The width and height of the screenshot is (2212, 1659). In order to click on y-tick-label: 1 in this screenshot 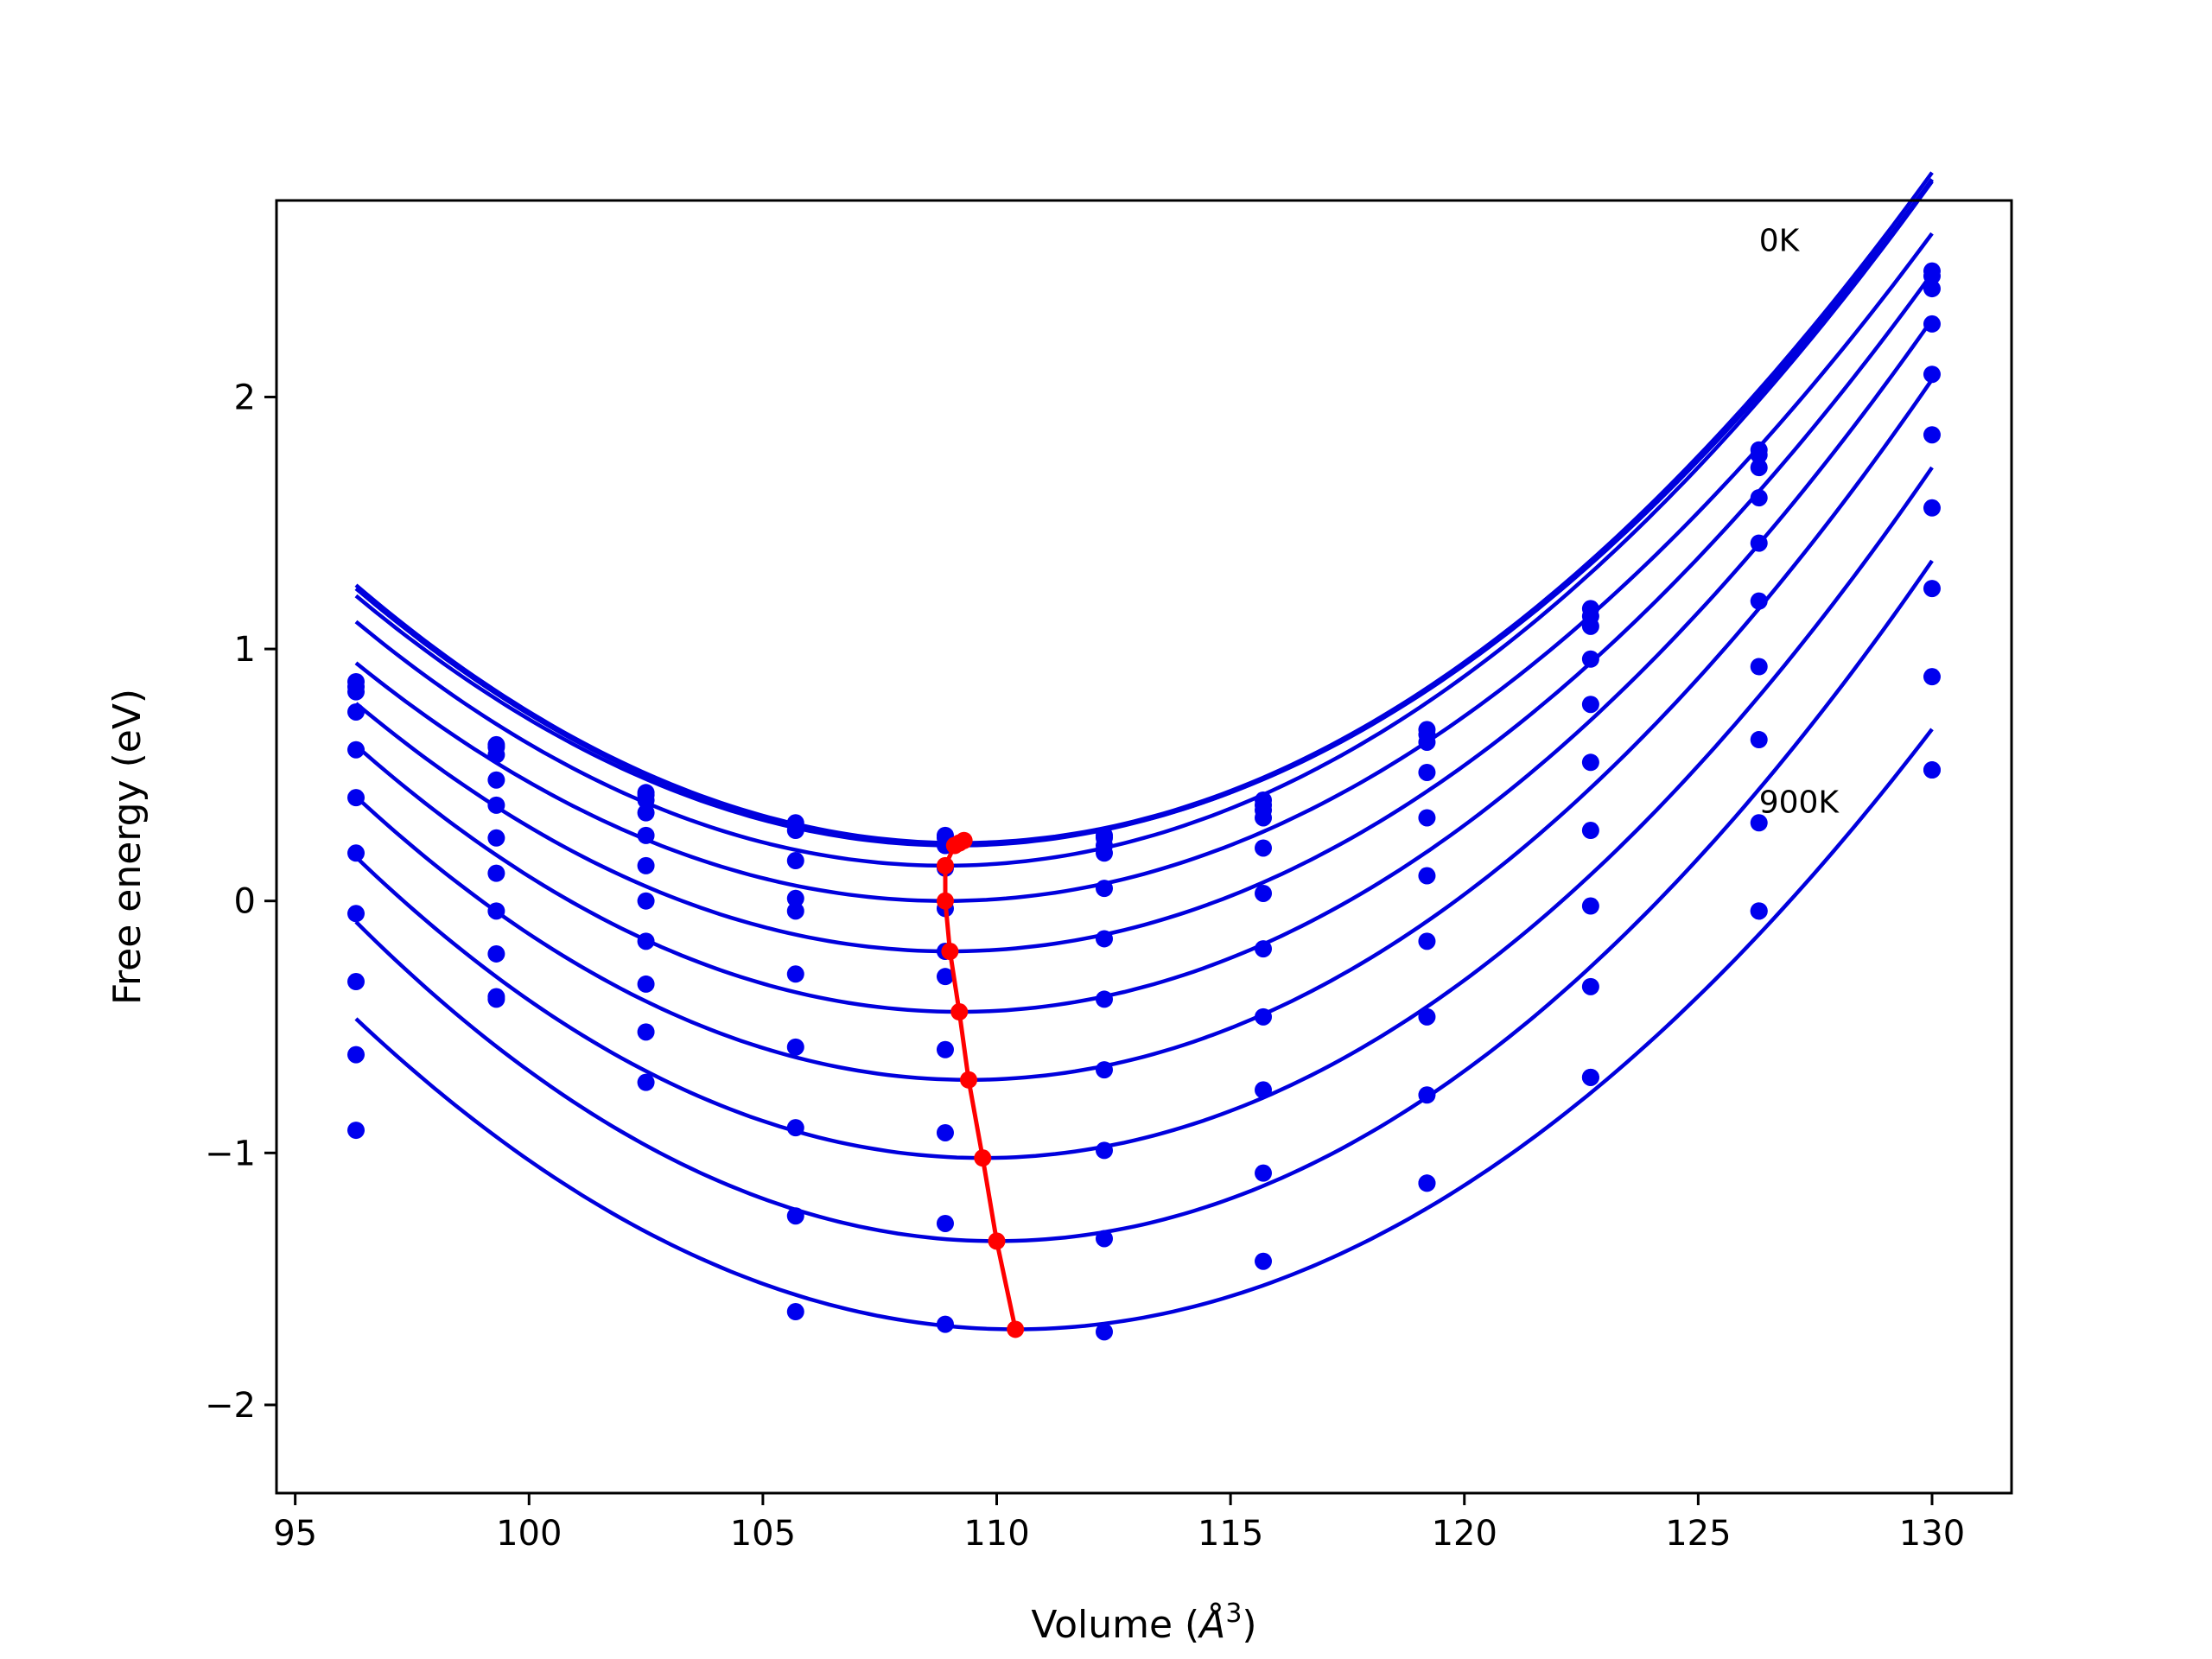, I will do `click(245, 650)`.